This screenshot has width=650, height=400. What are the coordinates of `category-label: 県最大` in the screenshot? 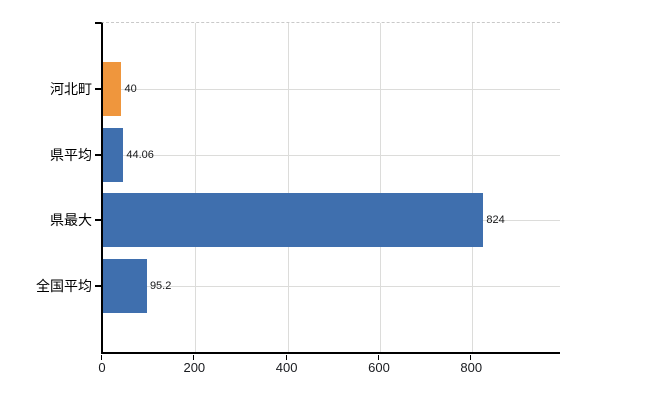 It's located at (71, 220).